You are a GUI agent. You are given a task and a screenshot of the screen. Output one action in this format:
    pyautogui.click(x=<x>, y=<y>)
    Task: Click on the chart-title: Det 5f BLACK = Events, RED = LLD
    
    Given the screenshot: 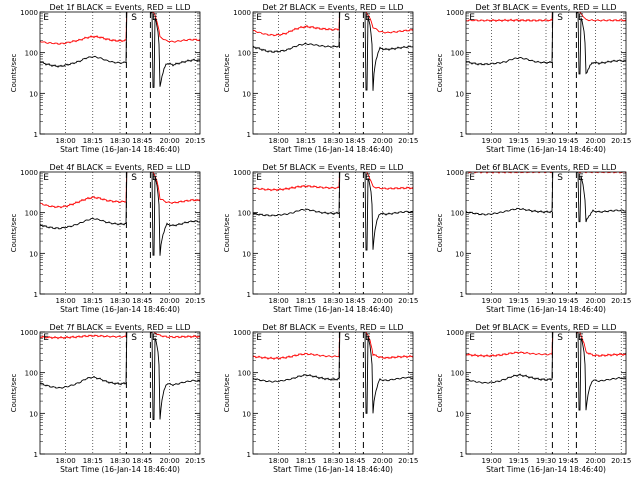 What is the action you would take?
    pyautogui.click(x=332, y=167)
    